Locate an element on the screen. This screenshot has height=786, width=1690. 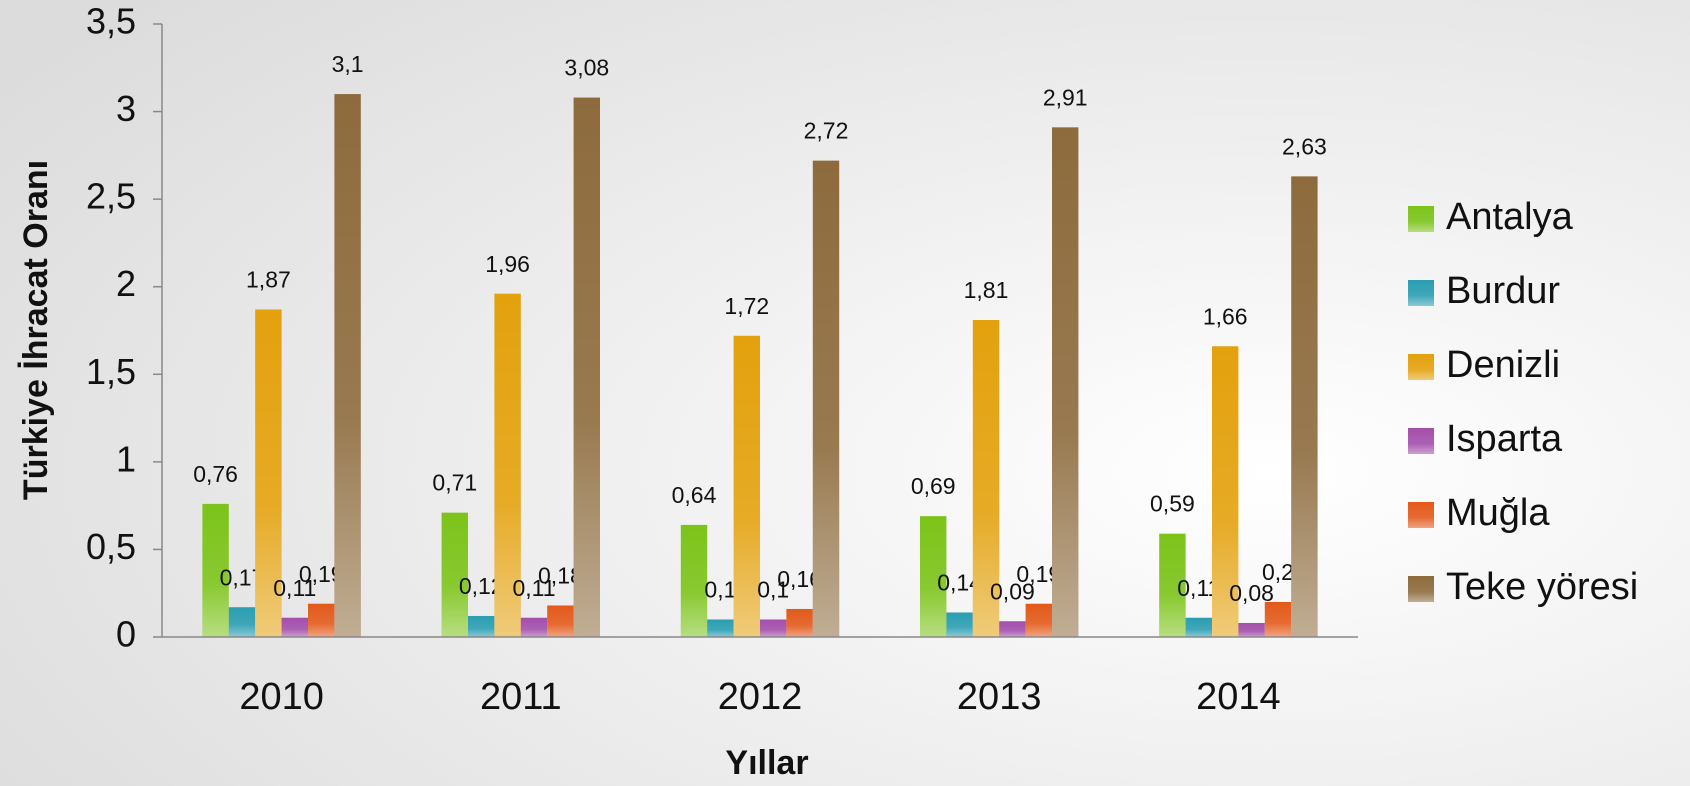
legend-label: Denizli is located at coordinates (1503, 365).